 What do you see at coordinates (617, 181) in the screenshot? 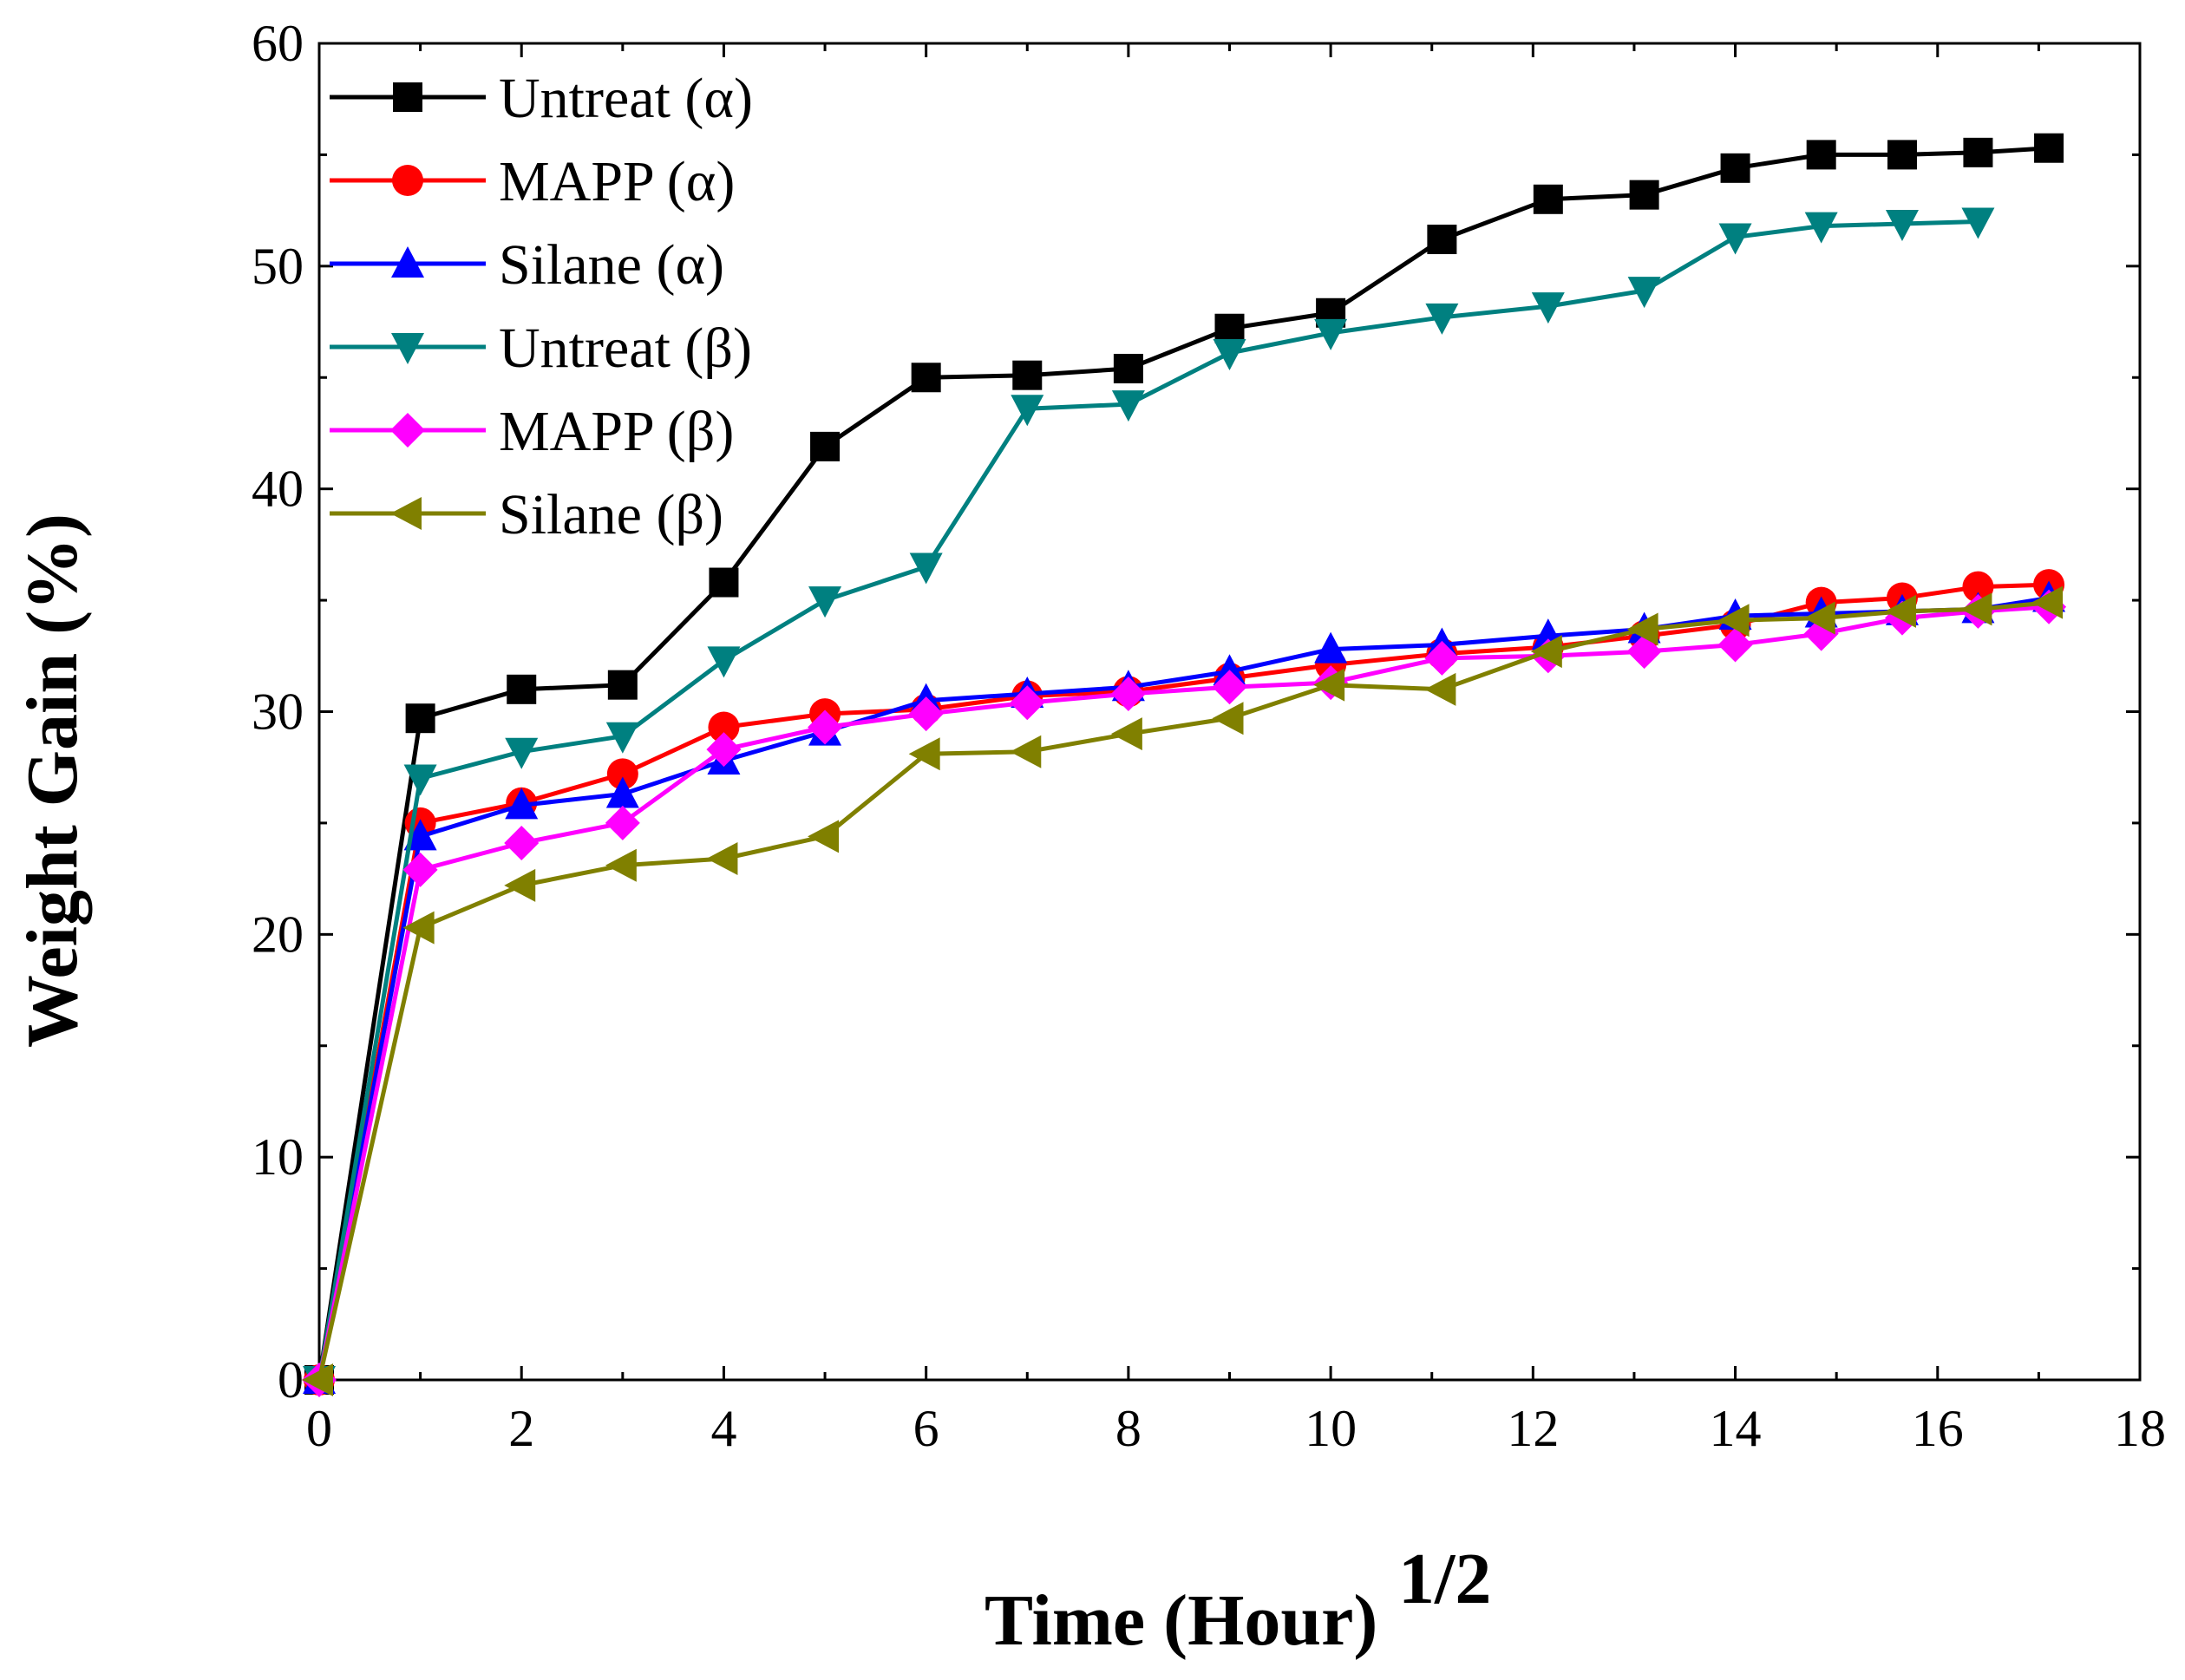
I see `legend-label: MAPP (α)` at bounding box center [617, 181].